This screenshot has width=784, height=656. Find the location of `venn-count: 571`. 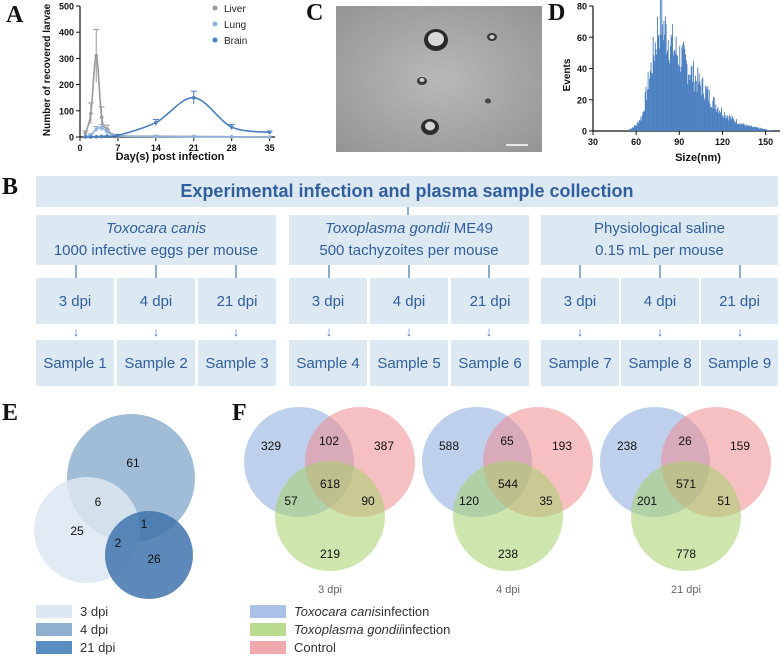

venn-count: 571 is located at coordinates (686, 484).